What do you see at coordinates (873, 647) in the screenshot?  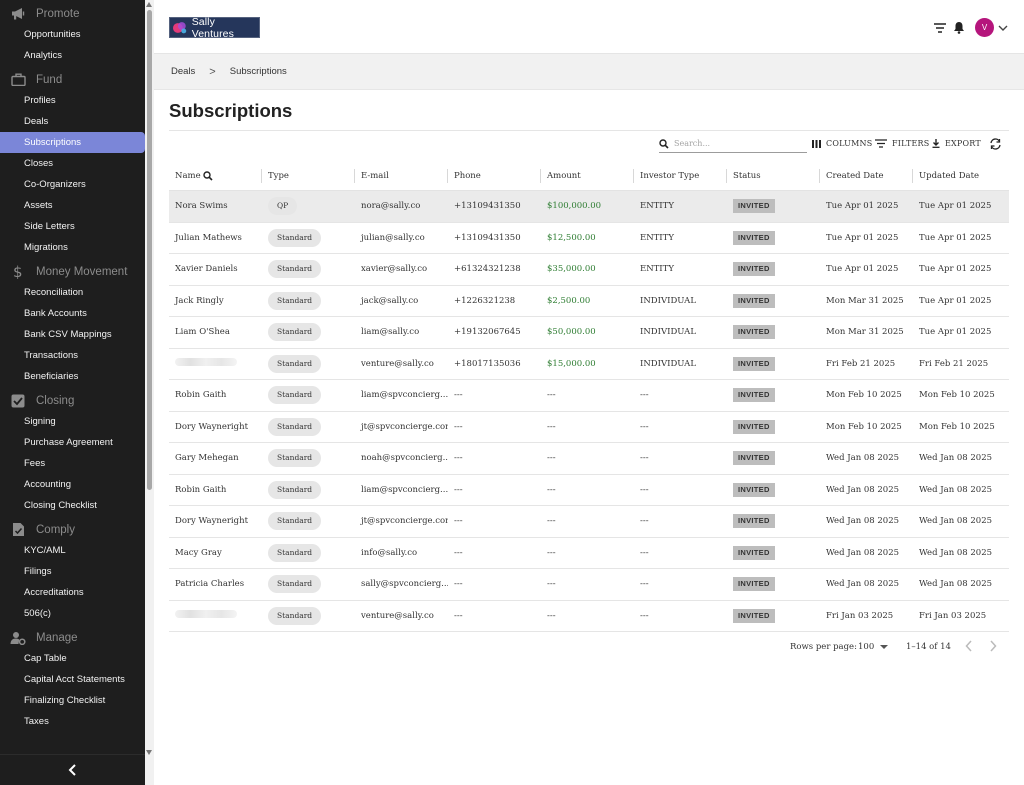 I see `rows-per-page-select: 100` at bounding box center [873, 647].